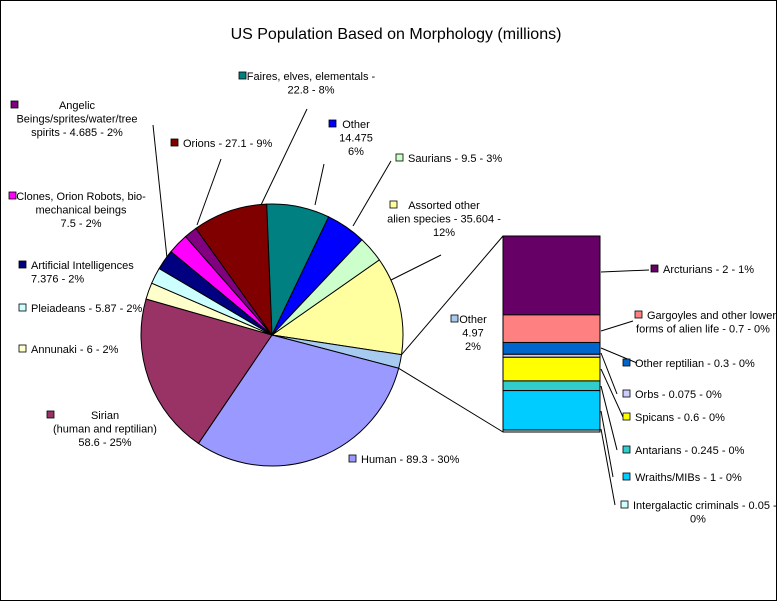 The image size is (777, 601). I want to click on breakout-segment-antarians, so click(551, 386).